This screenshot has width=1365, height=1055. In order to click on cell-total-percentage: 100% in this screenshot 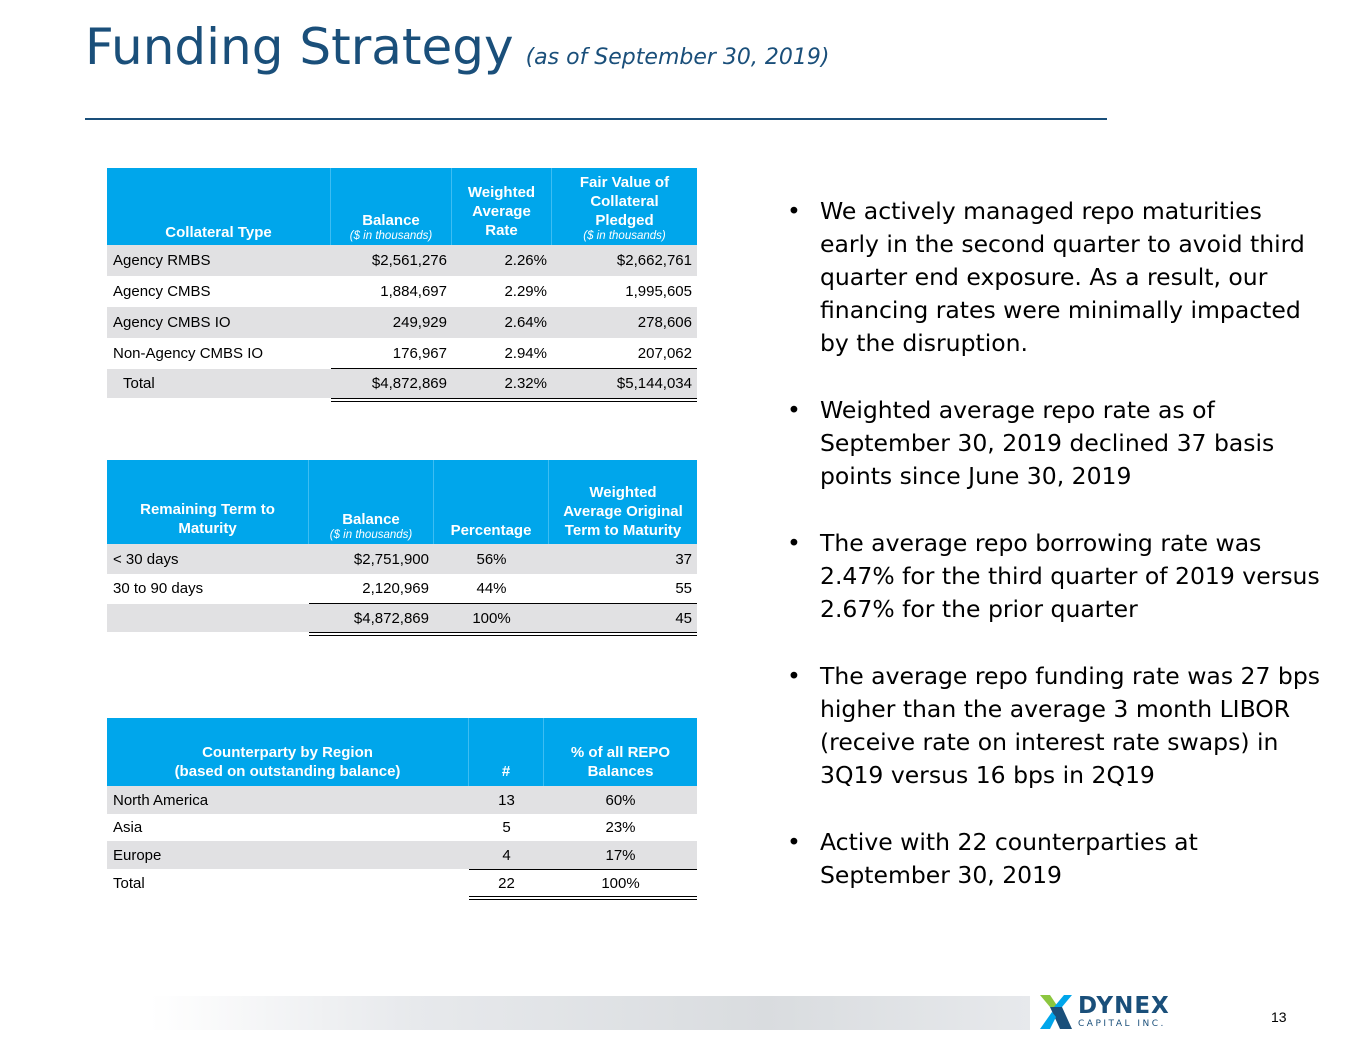, I will do `click(491, 618)`.